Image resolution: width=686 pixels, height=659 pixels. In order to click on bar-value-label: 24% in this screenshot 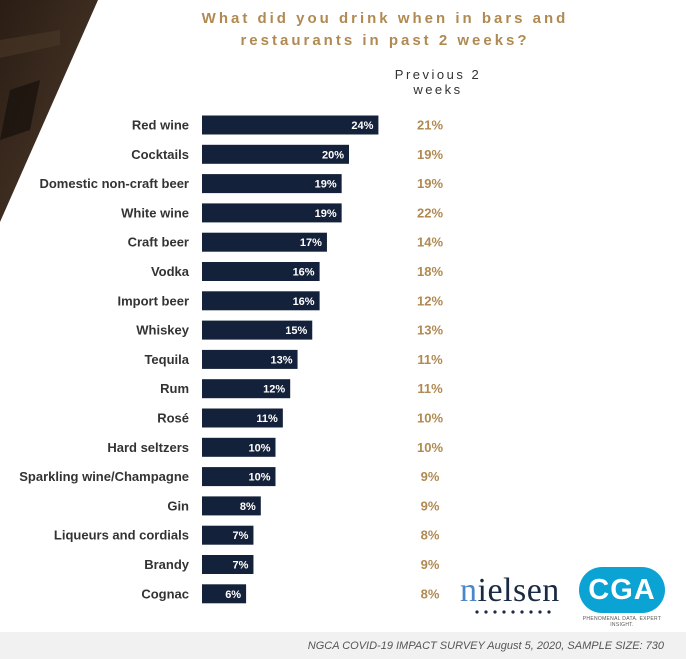, I will do `click(362, 126)`.